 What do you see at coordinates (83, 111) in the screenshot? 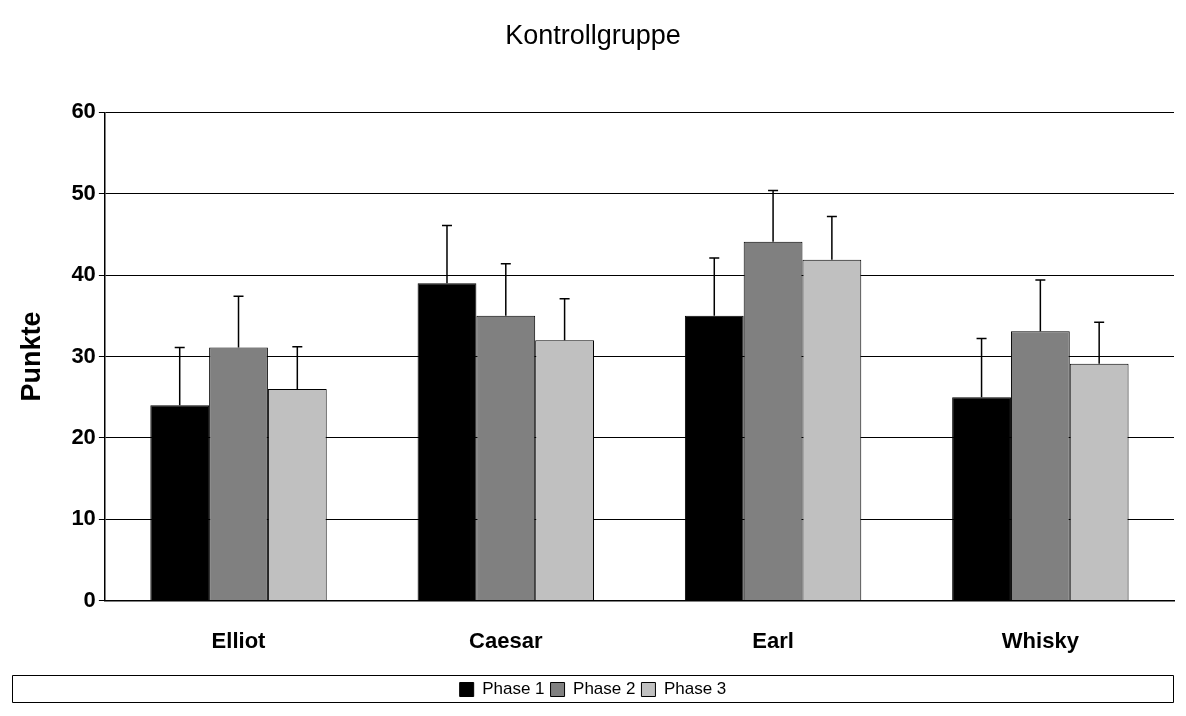
I see `y-tick-label: 60` at bounding box center [83, 111].